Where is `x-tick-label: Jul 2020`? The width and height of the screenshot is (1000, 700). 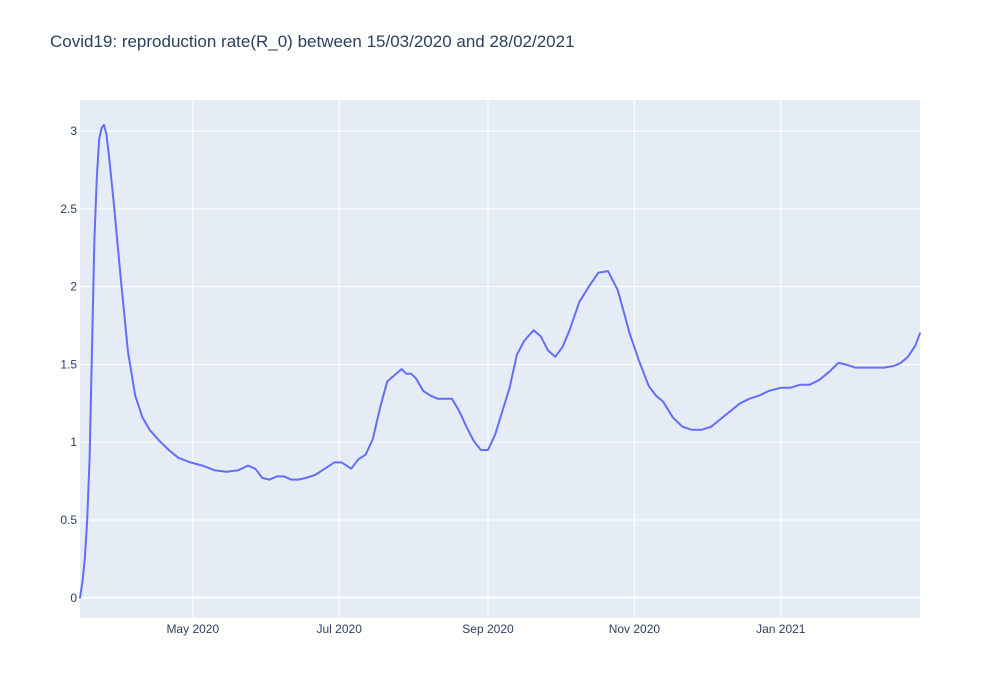 x-tick-label: Jul 2020 is located at coordinates (340, 629).